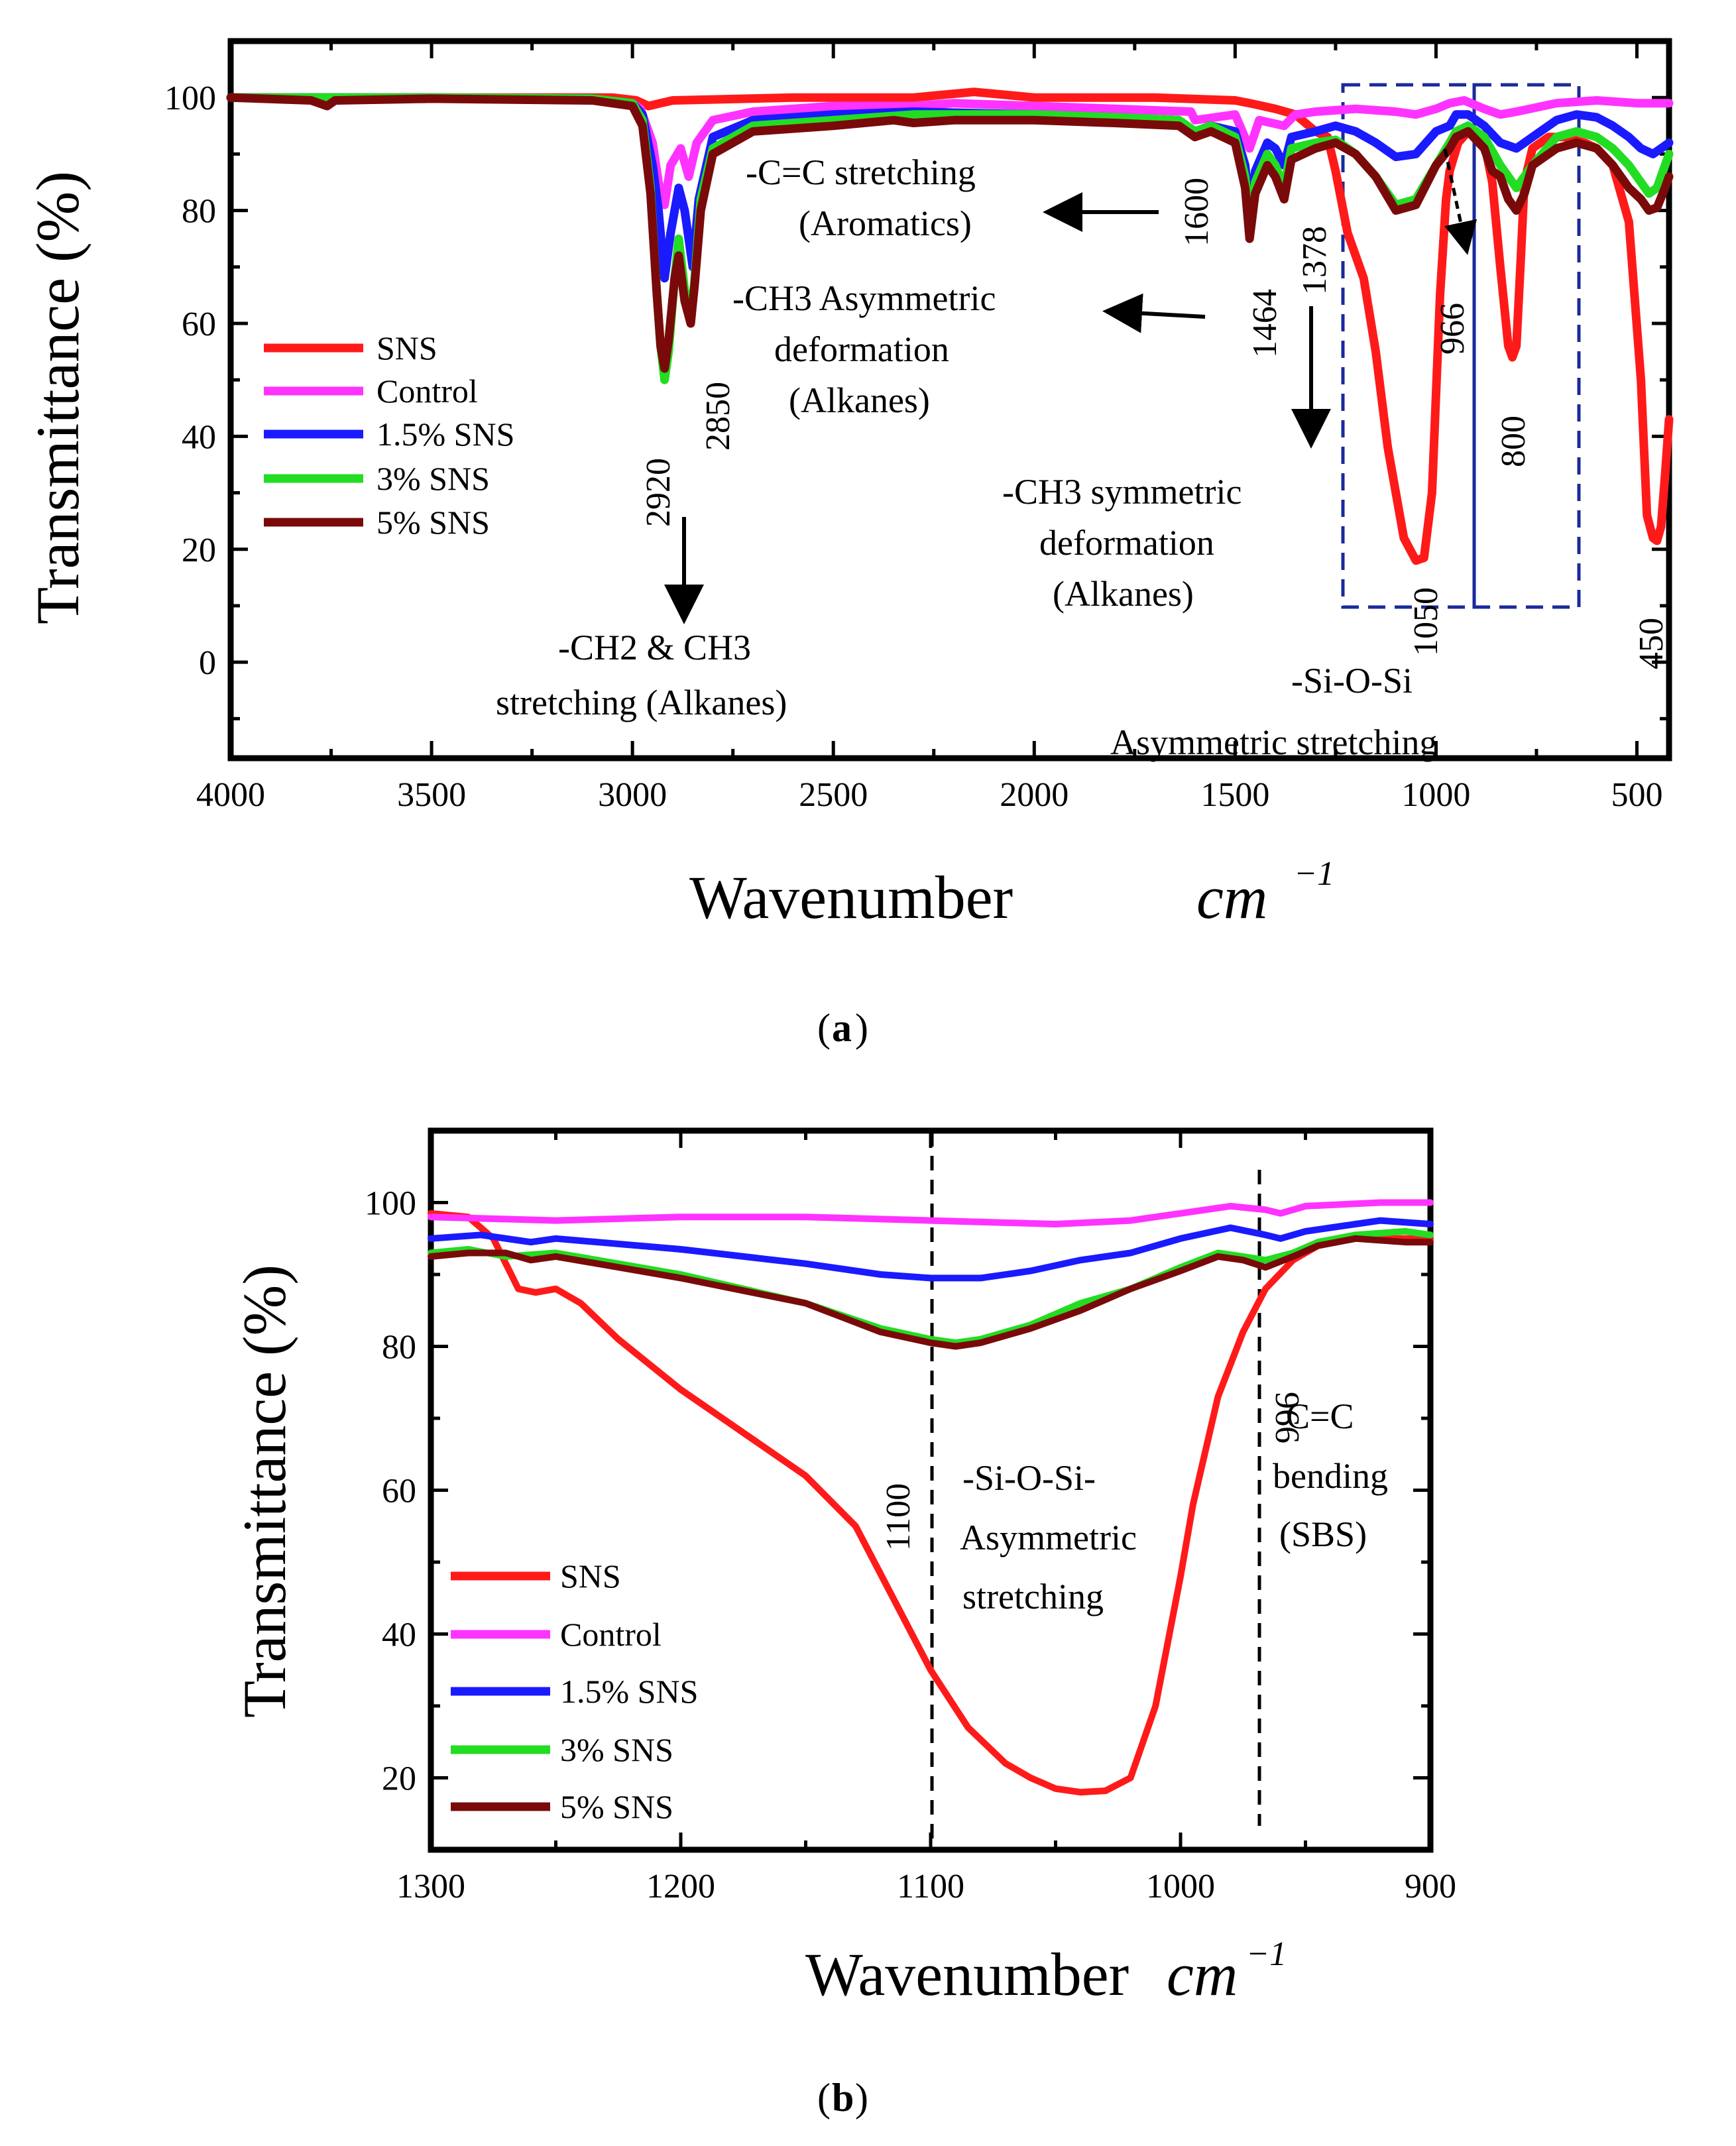 The image size is (1736, 2146). What do you see at coordinates (1266, 1954) in the screenshot?
I see `chart-b-xlabel-exp: −1` at bounding box center [1266, 1954].